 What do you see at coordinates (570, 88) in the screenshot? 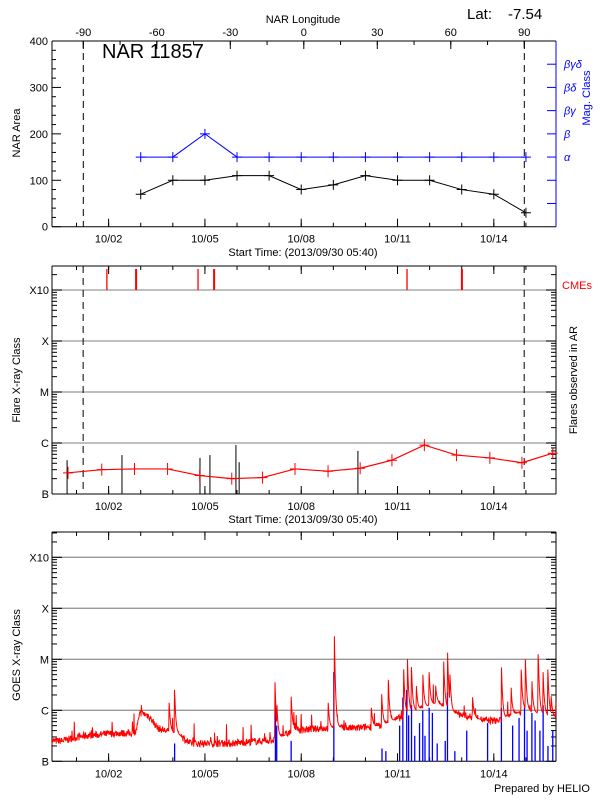
I see `mag-class-tick-label: βδ` at bounding box center [570, 88].